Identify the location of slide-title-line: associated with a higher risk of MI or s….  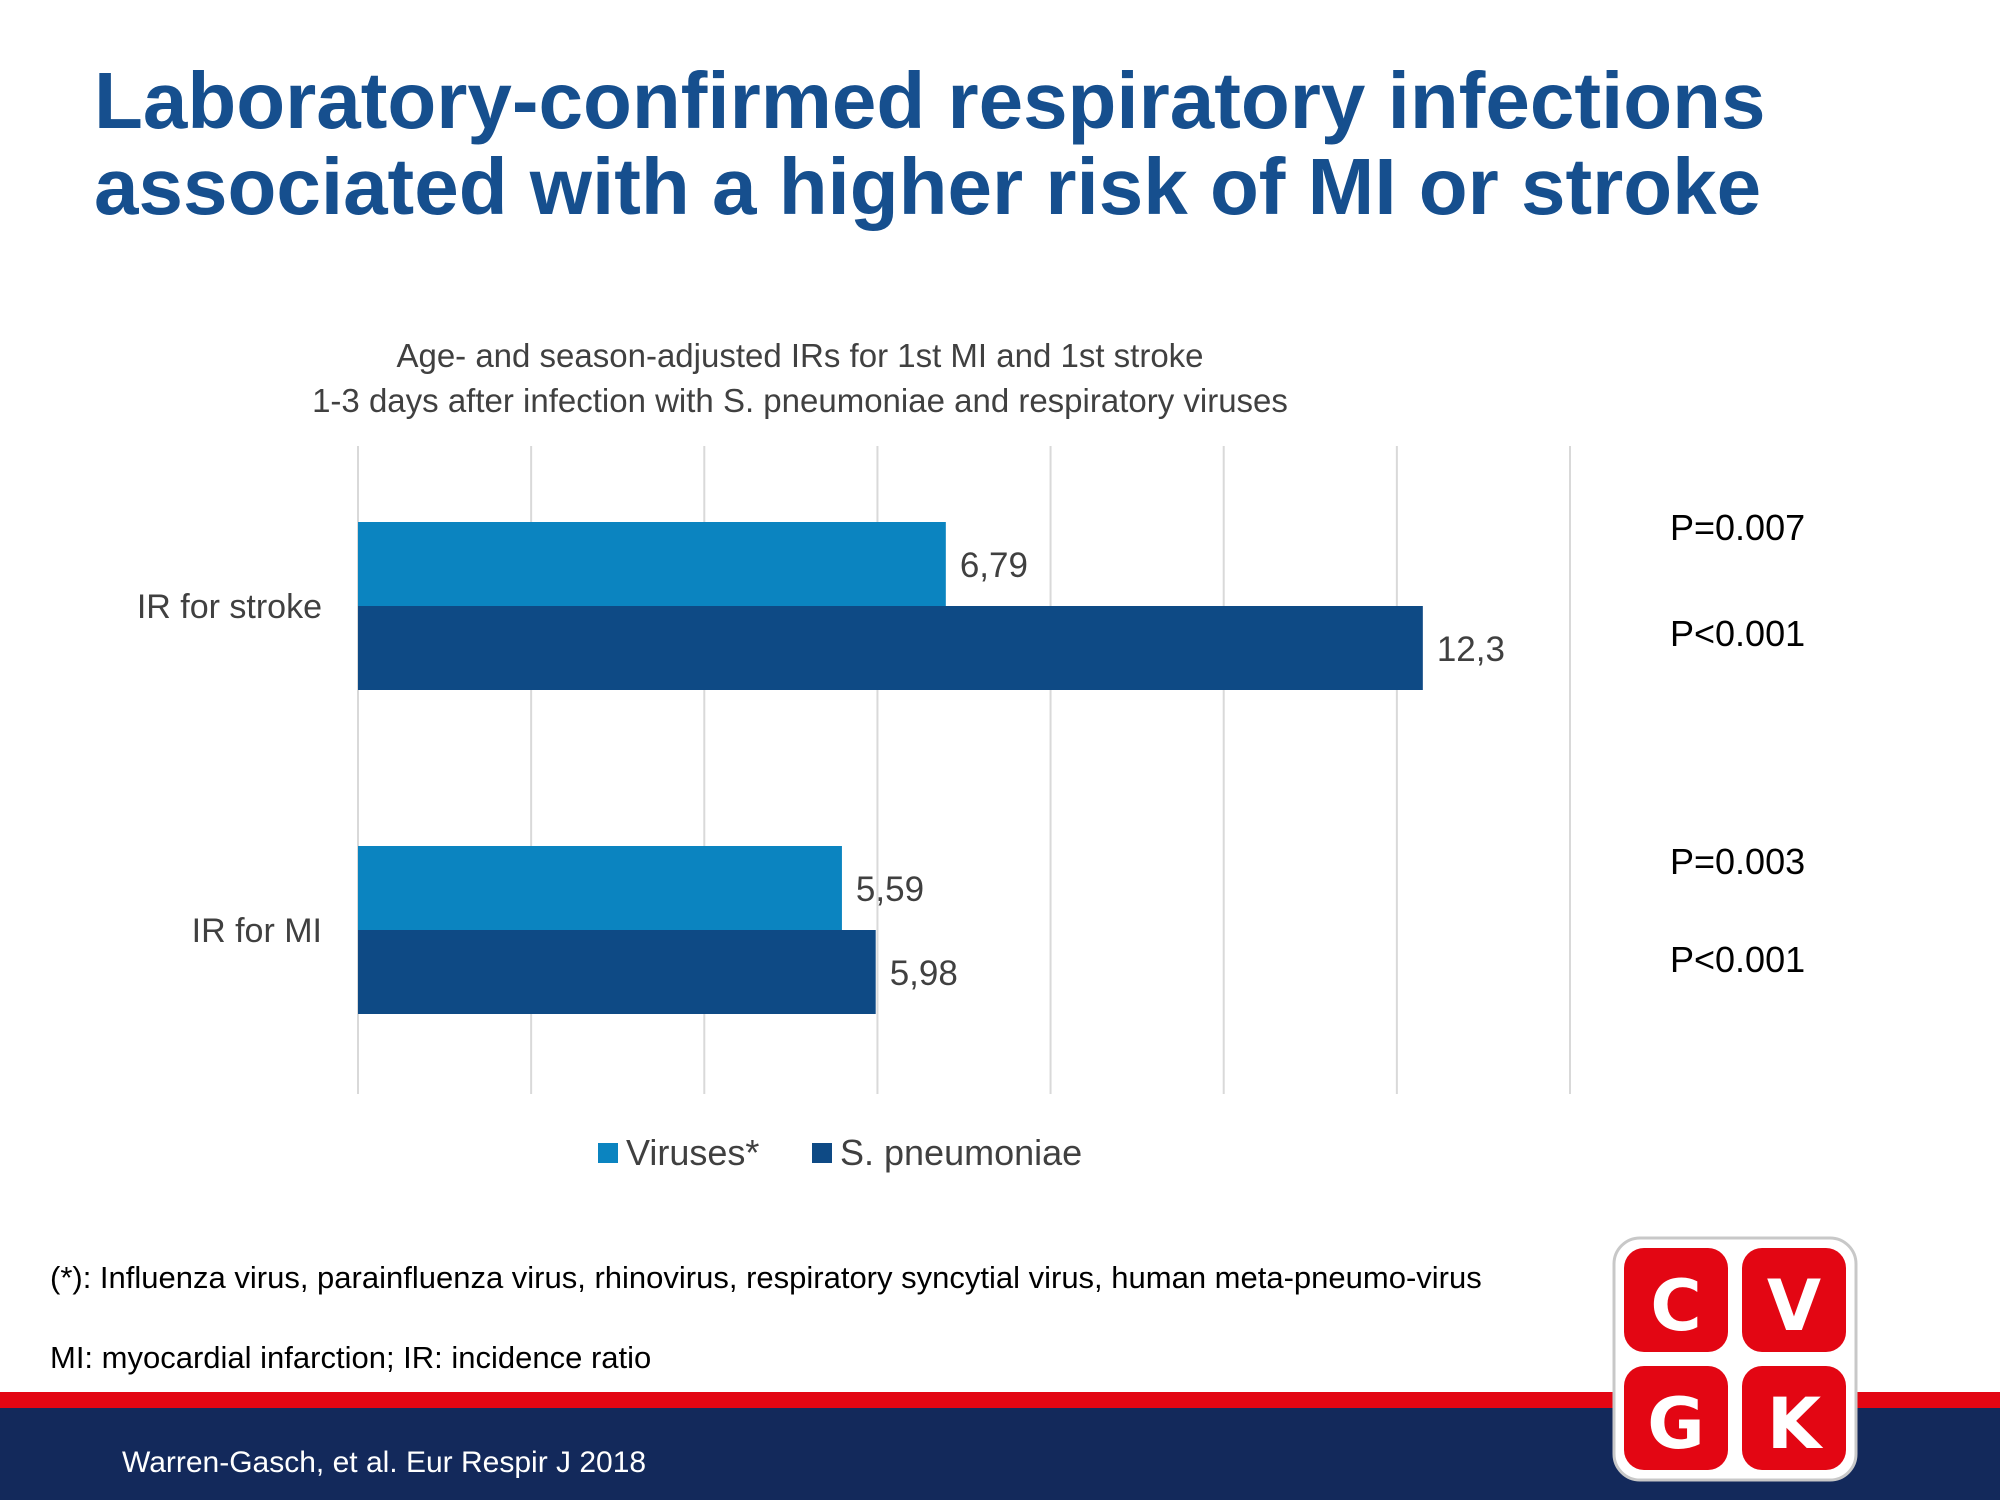
(928, 186).